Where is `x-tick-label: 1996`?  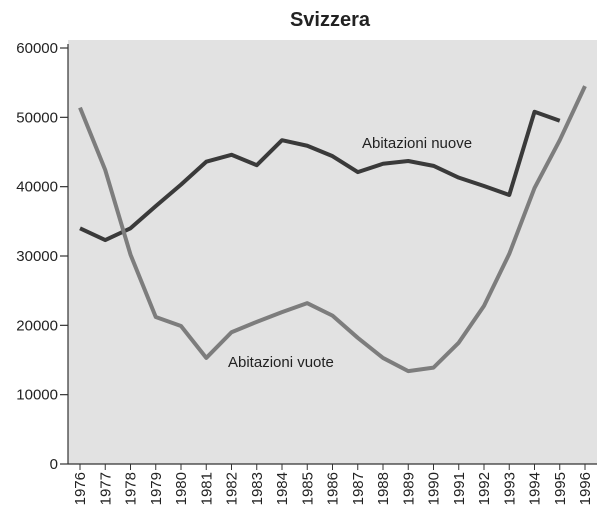
x-tick-label: 1996 is located at coordinates (585, 488).